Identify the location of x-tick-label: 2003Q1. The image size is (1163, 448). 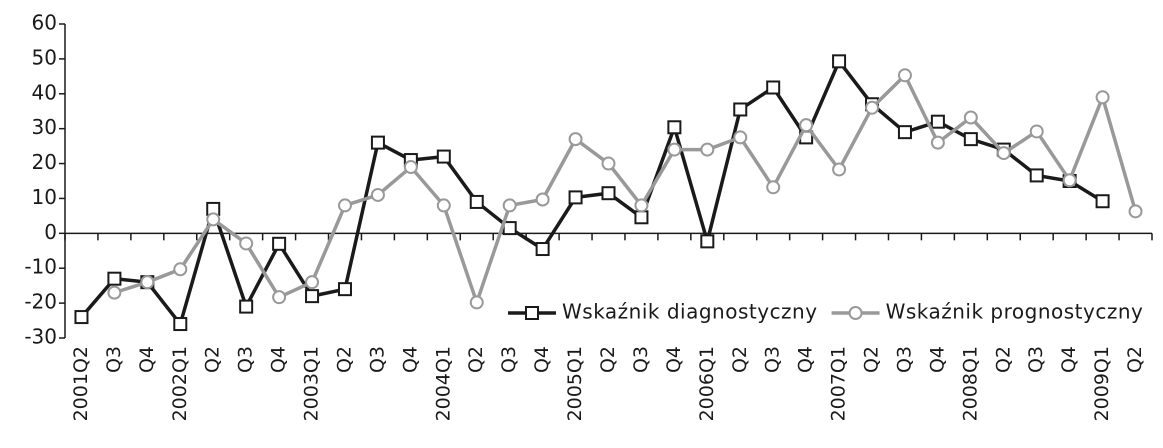
(312, 383).